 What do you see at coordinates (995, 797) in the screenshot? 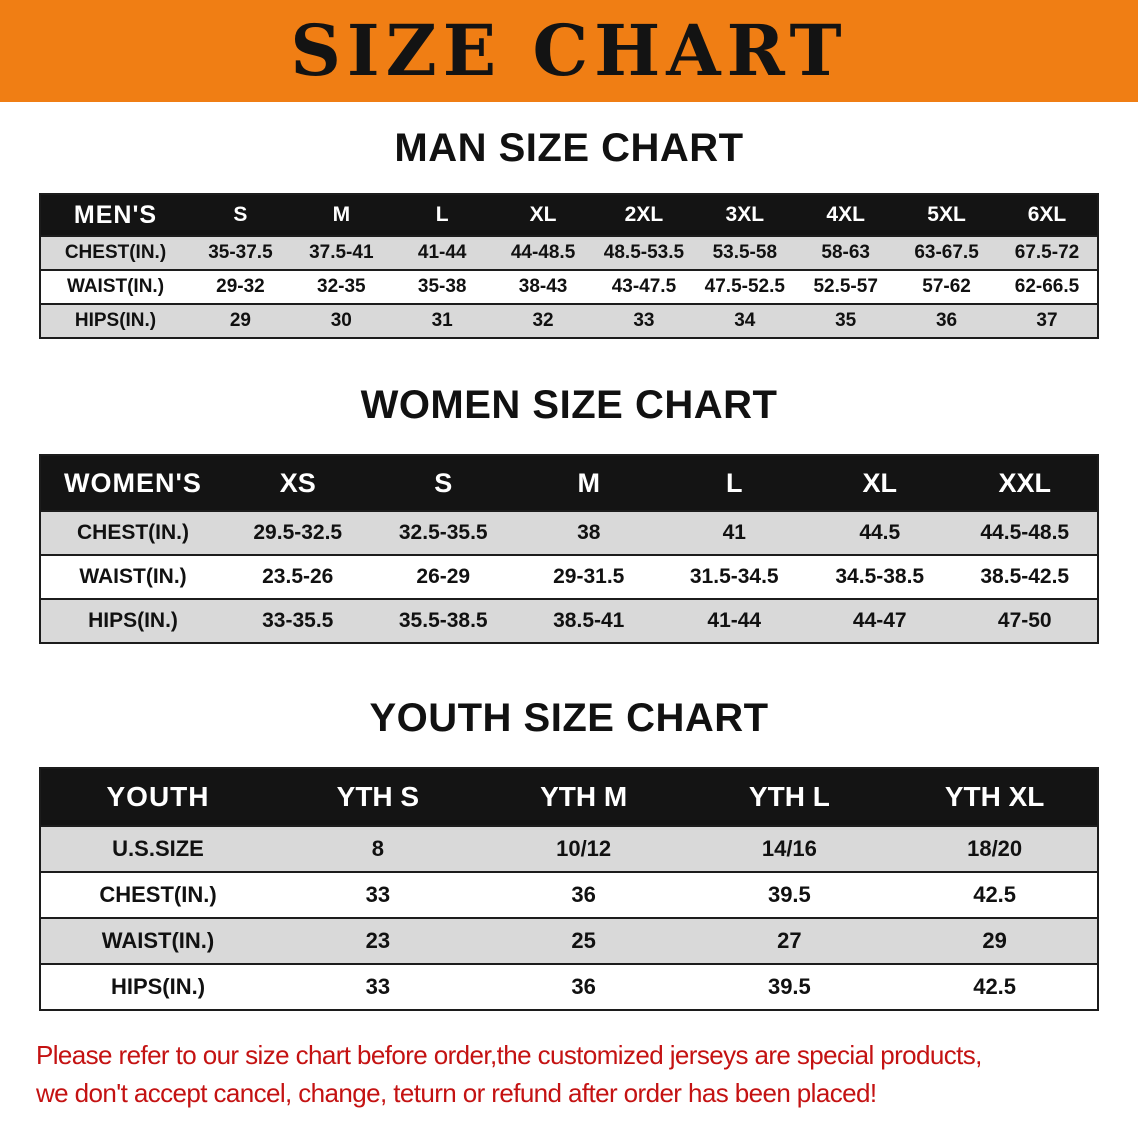
I see `size-column-header: YTH XL` at bounding box center [995, 797].